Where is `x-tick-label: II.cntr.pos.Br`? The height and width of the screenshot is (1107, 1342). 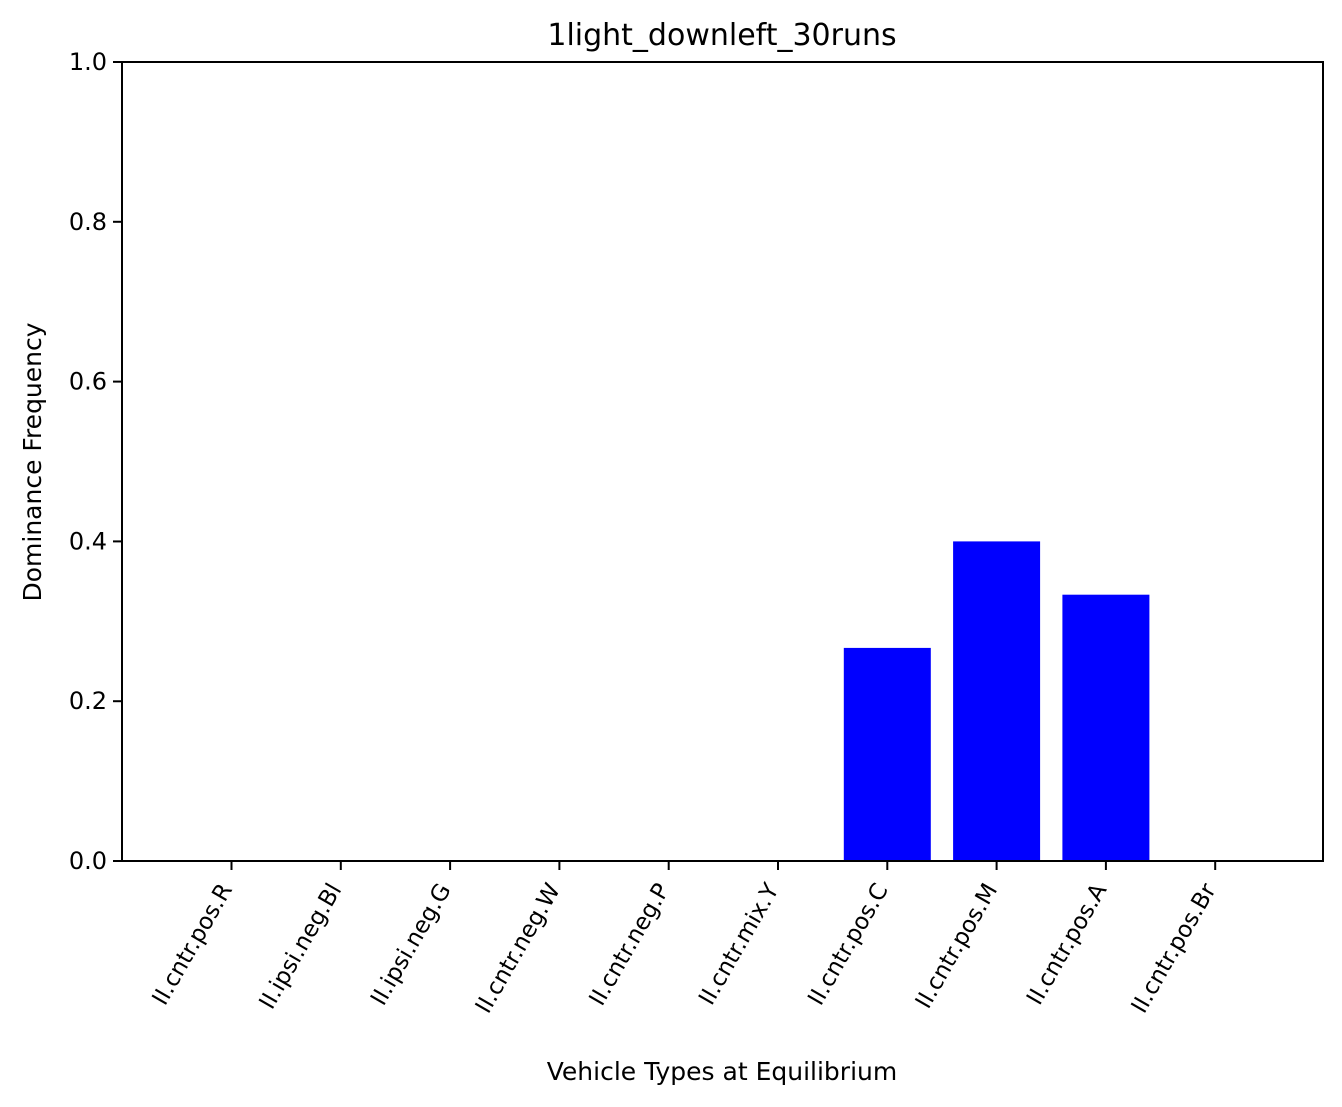 x-tick-label: II.cntr.pos.Br is located at coordinates (1174, 948).